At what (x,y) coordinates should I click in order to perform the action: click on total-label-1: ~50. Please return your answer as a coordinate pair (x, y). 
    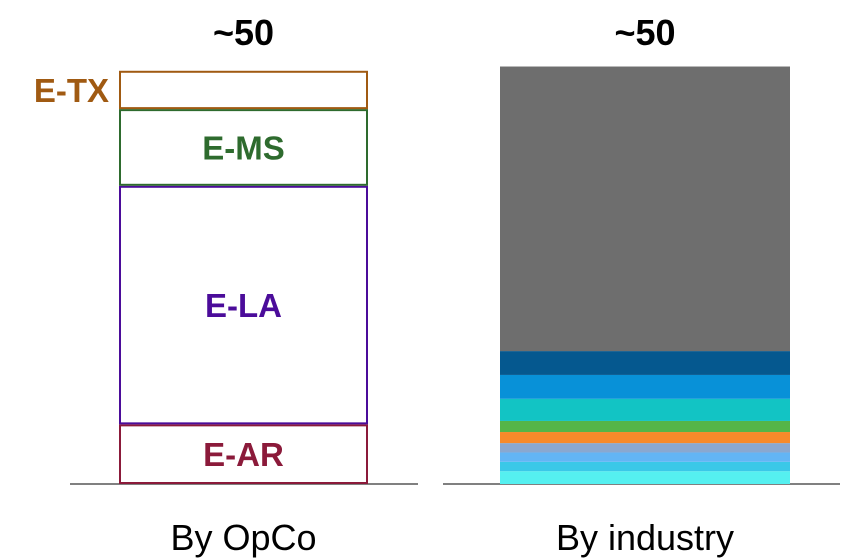
    Looking at the image, I should click on (644, 32).